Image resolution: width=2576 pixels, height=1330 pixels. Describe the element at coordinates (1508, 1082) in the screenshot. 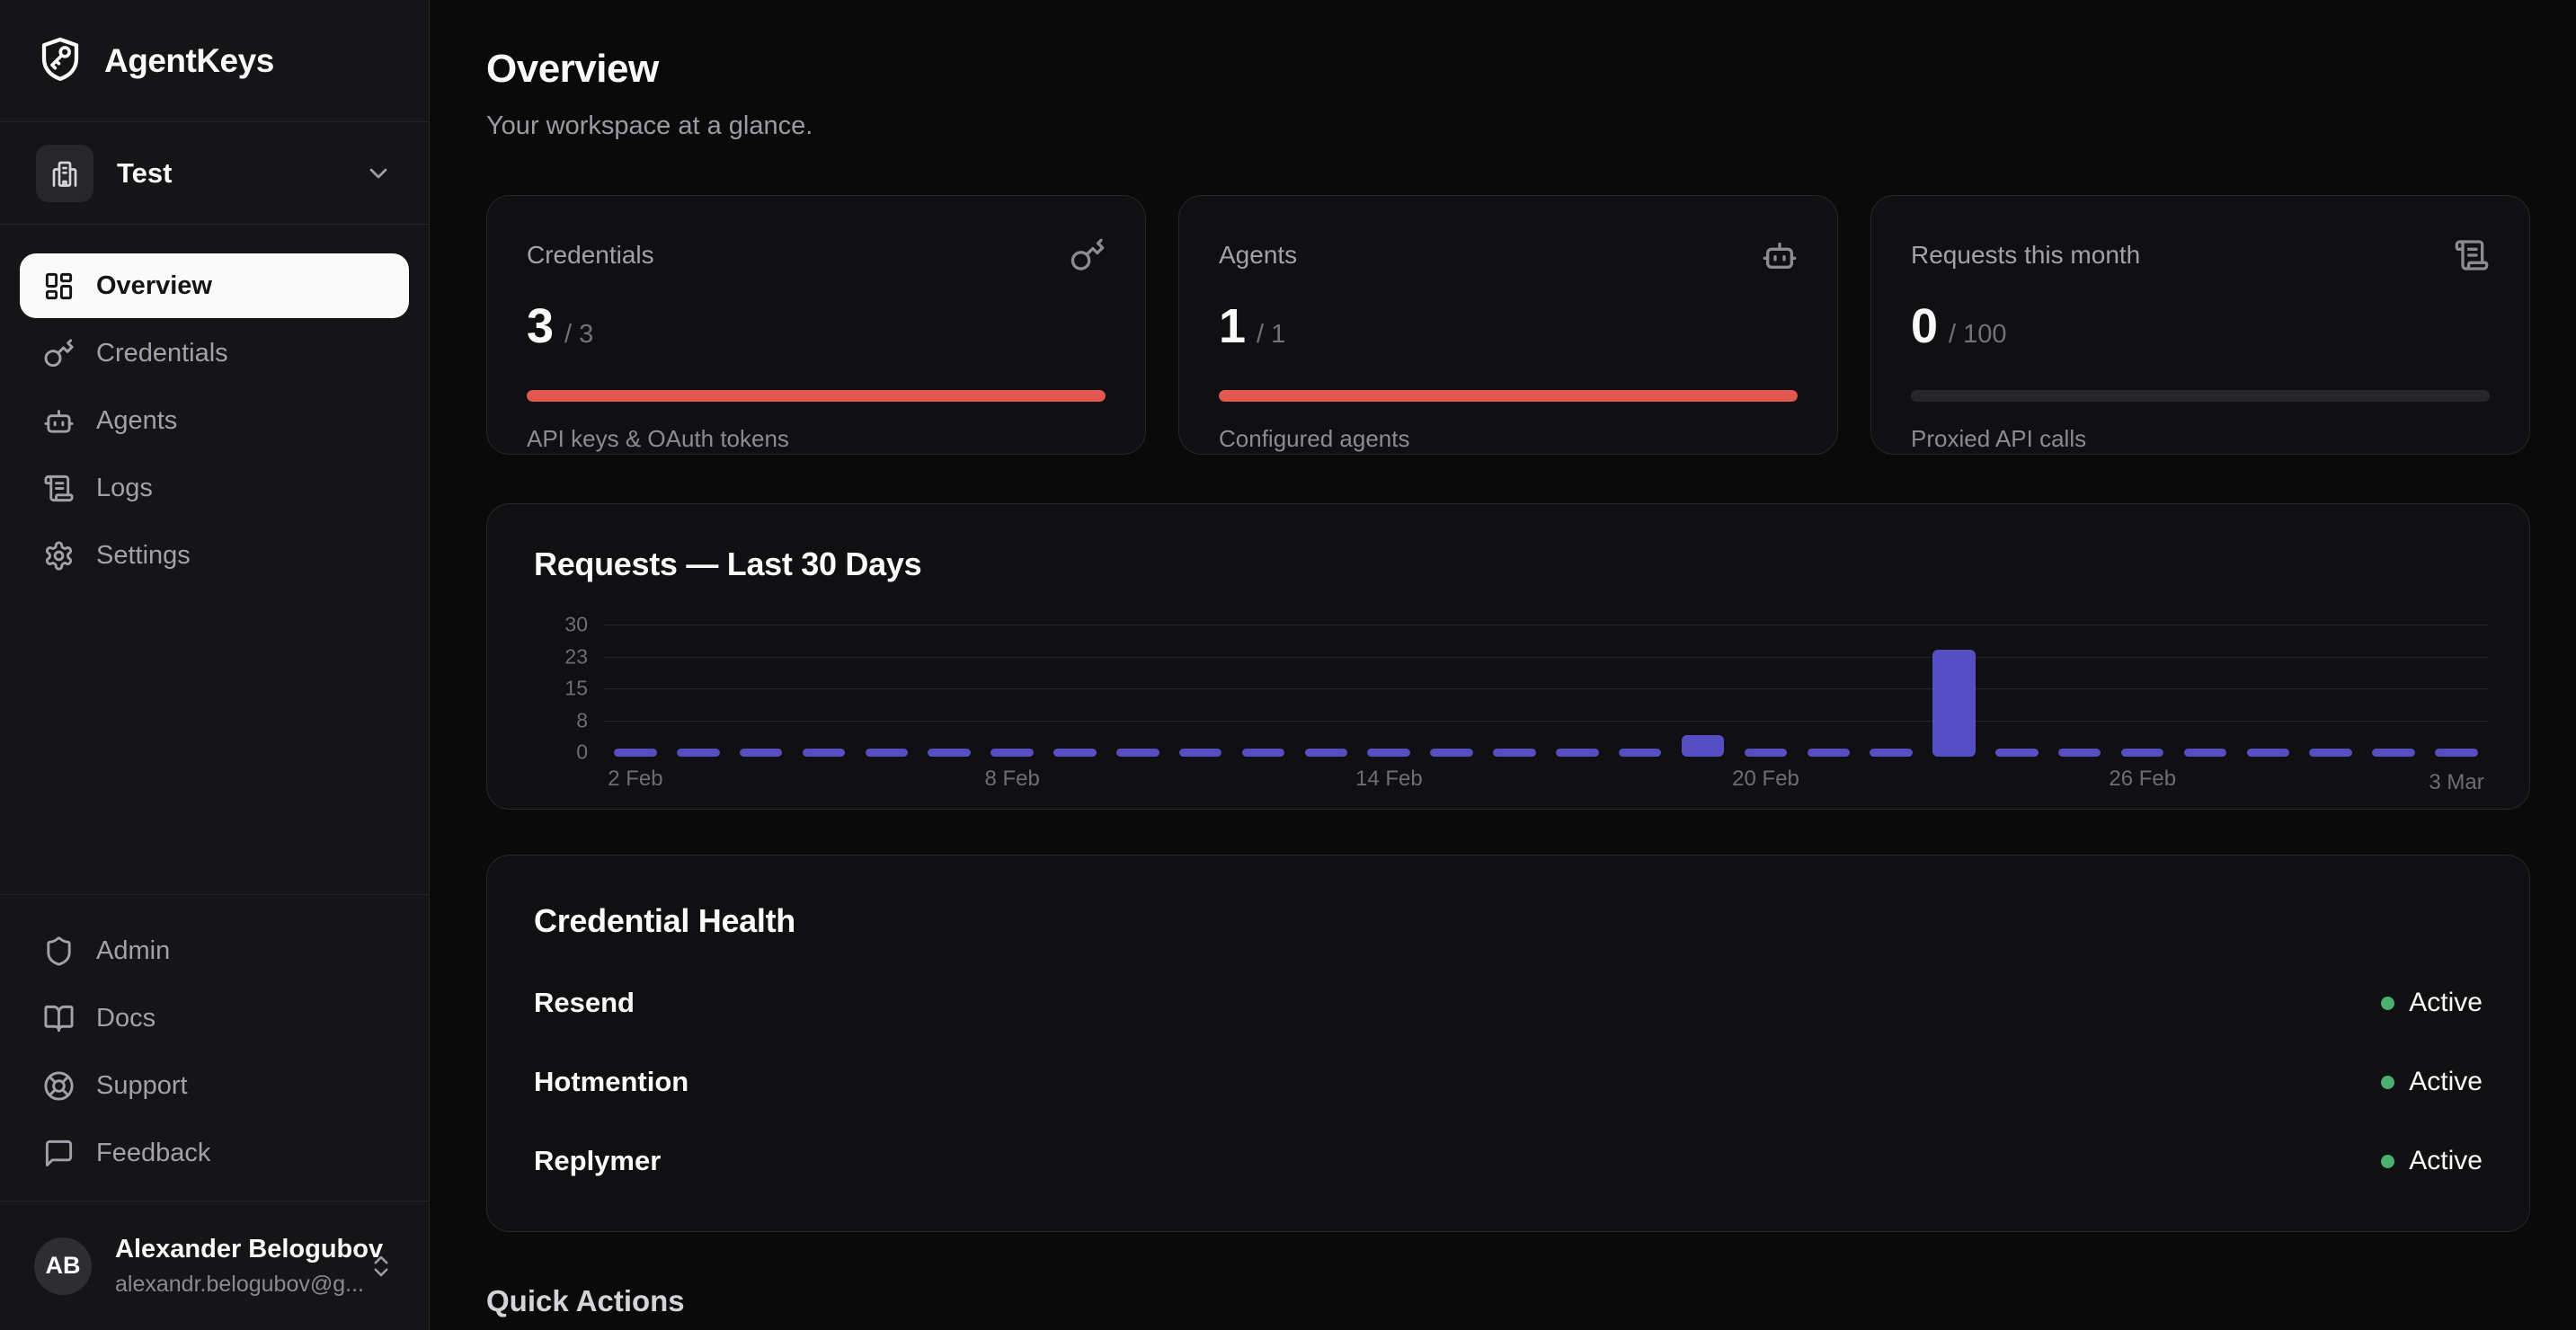

I see `credential-health-rows: Resend Active Hotmention Active Replymer` at that location.